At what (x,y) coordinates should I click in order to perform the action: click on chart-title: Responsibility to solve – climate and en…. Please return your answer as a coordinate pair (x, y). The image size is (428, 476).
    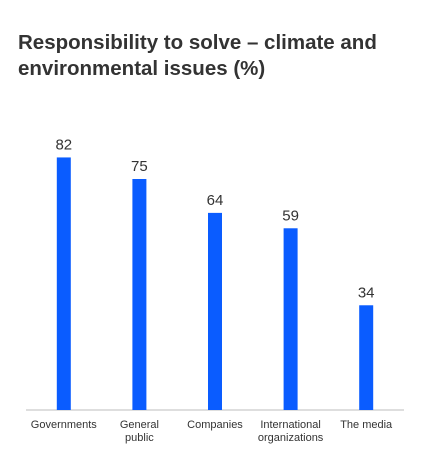
    Looking at the image, I should click on (197, 55).